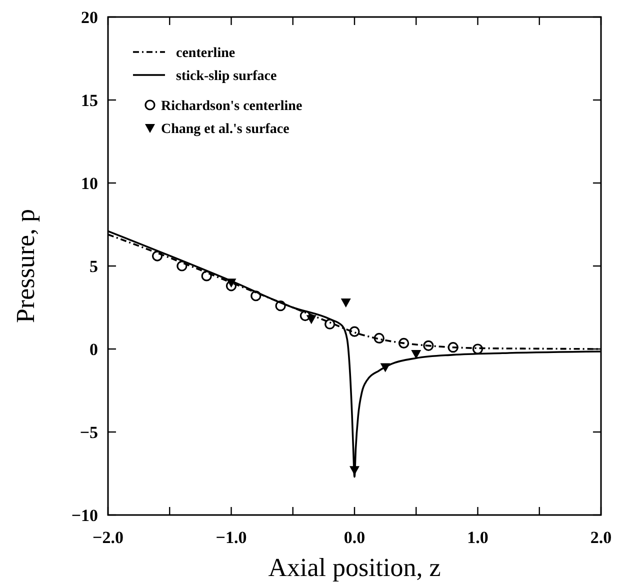  Describe the element at coordinates (226, 76) in the screenshot. I see `legend-label: stick-slip surface` at that location.